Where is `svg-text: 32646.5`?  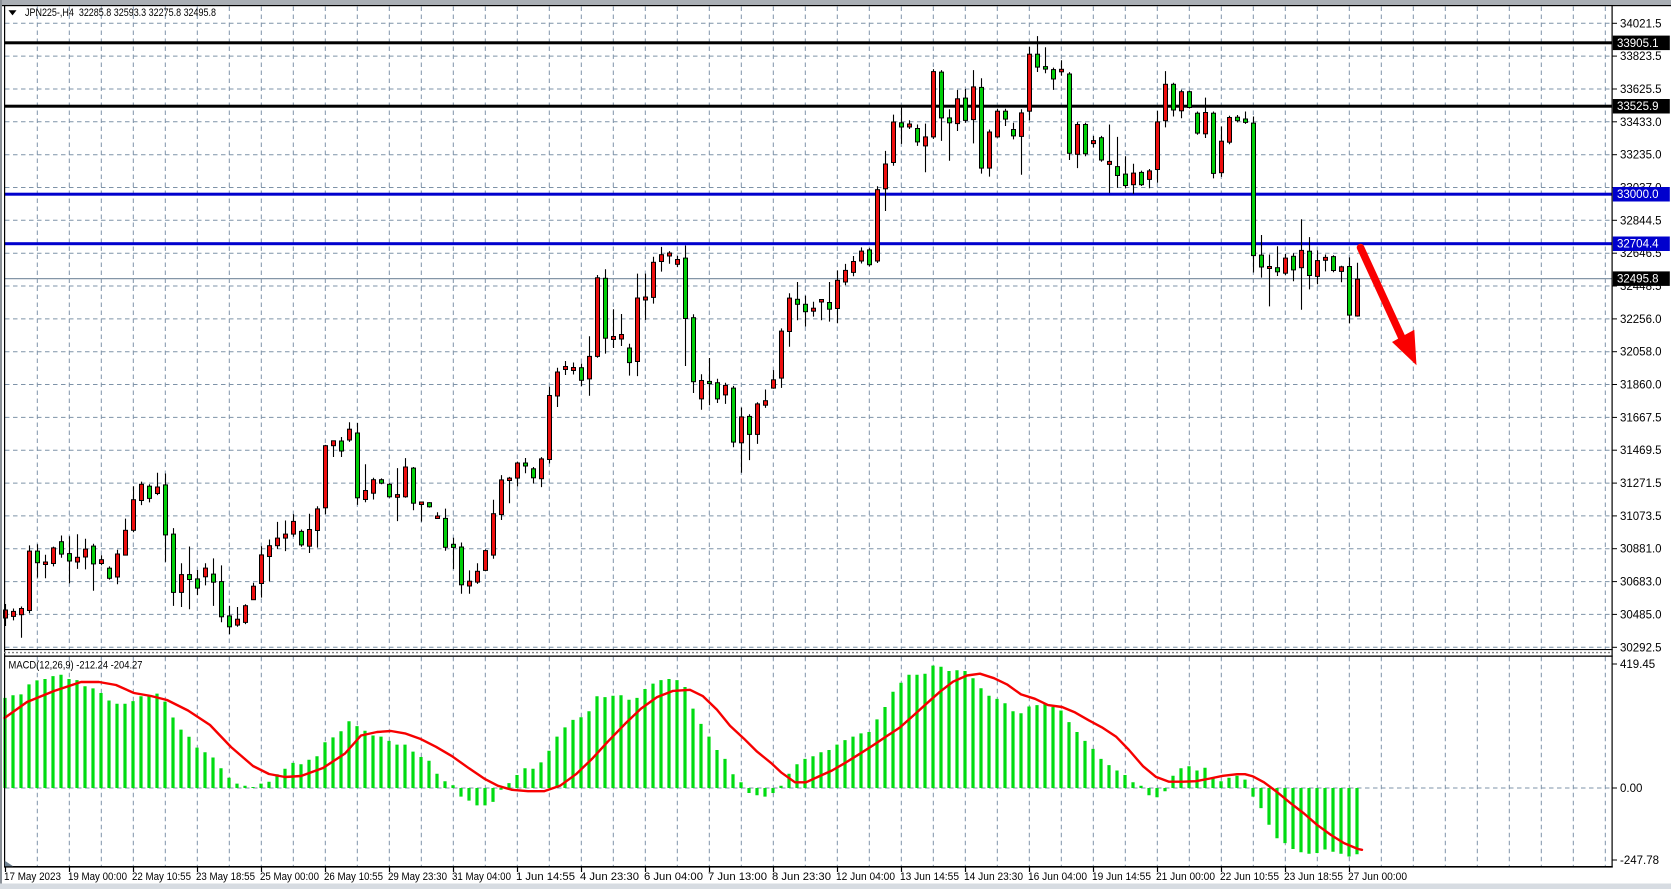 svg-text: 32646.5 is located at coordinates (1641, 254).